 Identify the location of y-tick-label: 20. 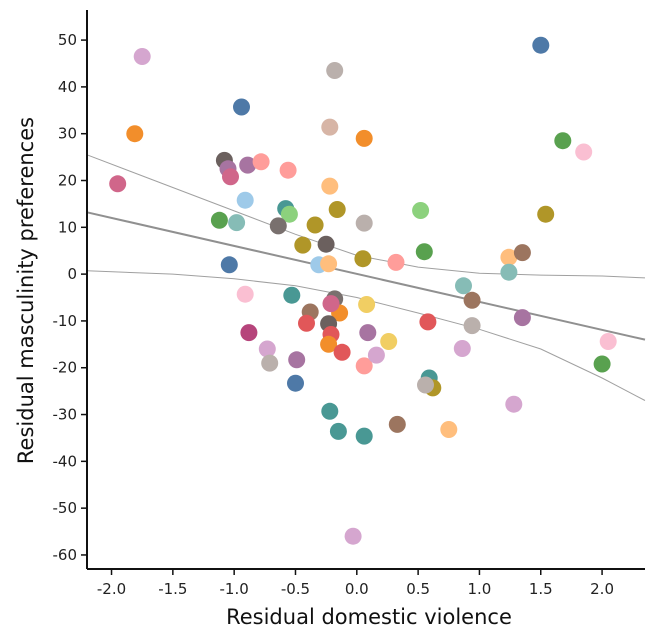
(67, 181).